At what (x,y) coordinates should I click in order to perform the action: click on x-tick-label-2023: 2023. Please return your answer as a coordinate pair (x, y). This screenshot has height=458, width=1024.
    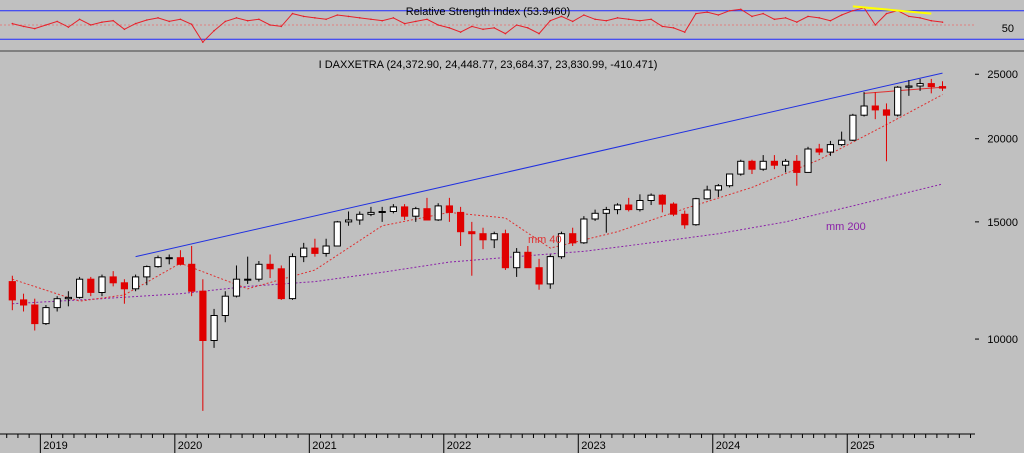
    Looking at the image, I should click on (593, 446).